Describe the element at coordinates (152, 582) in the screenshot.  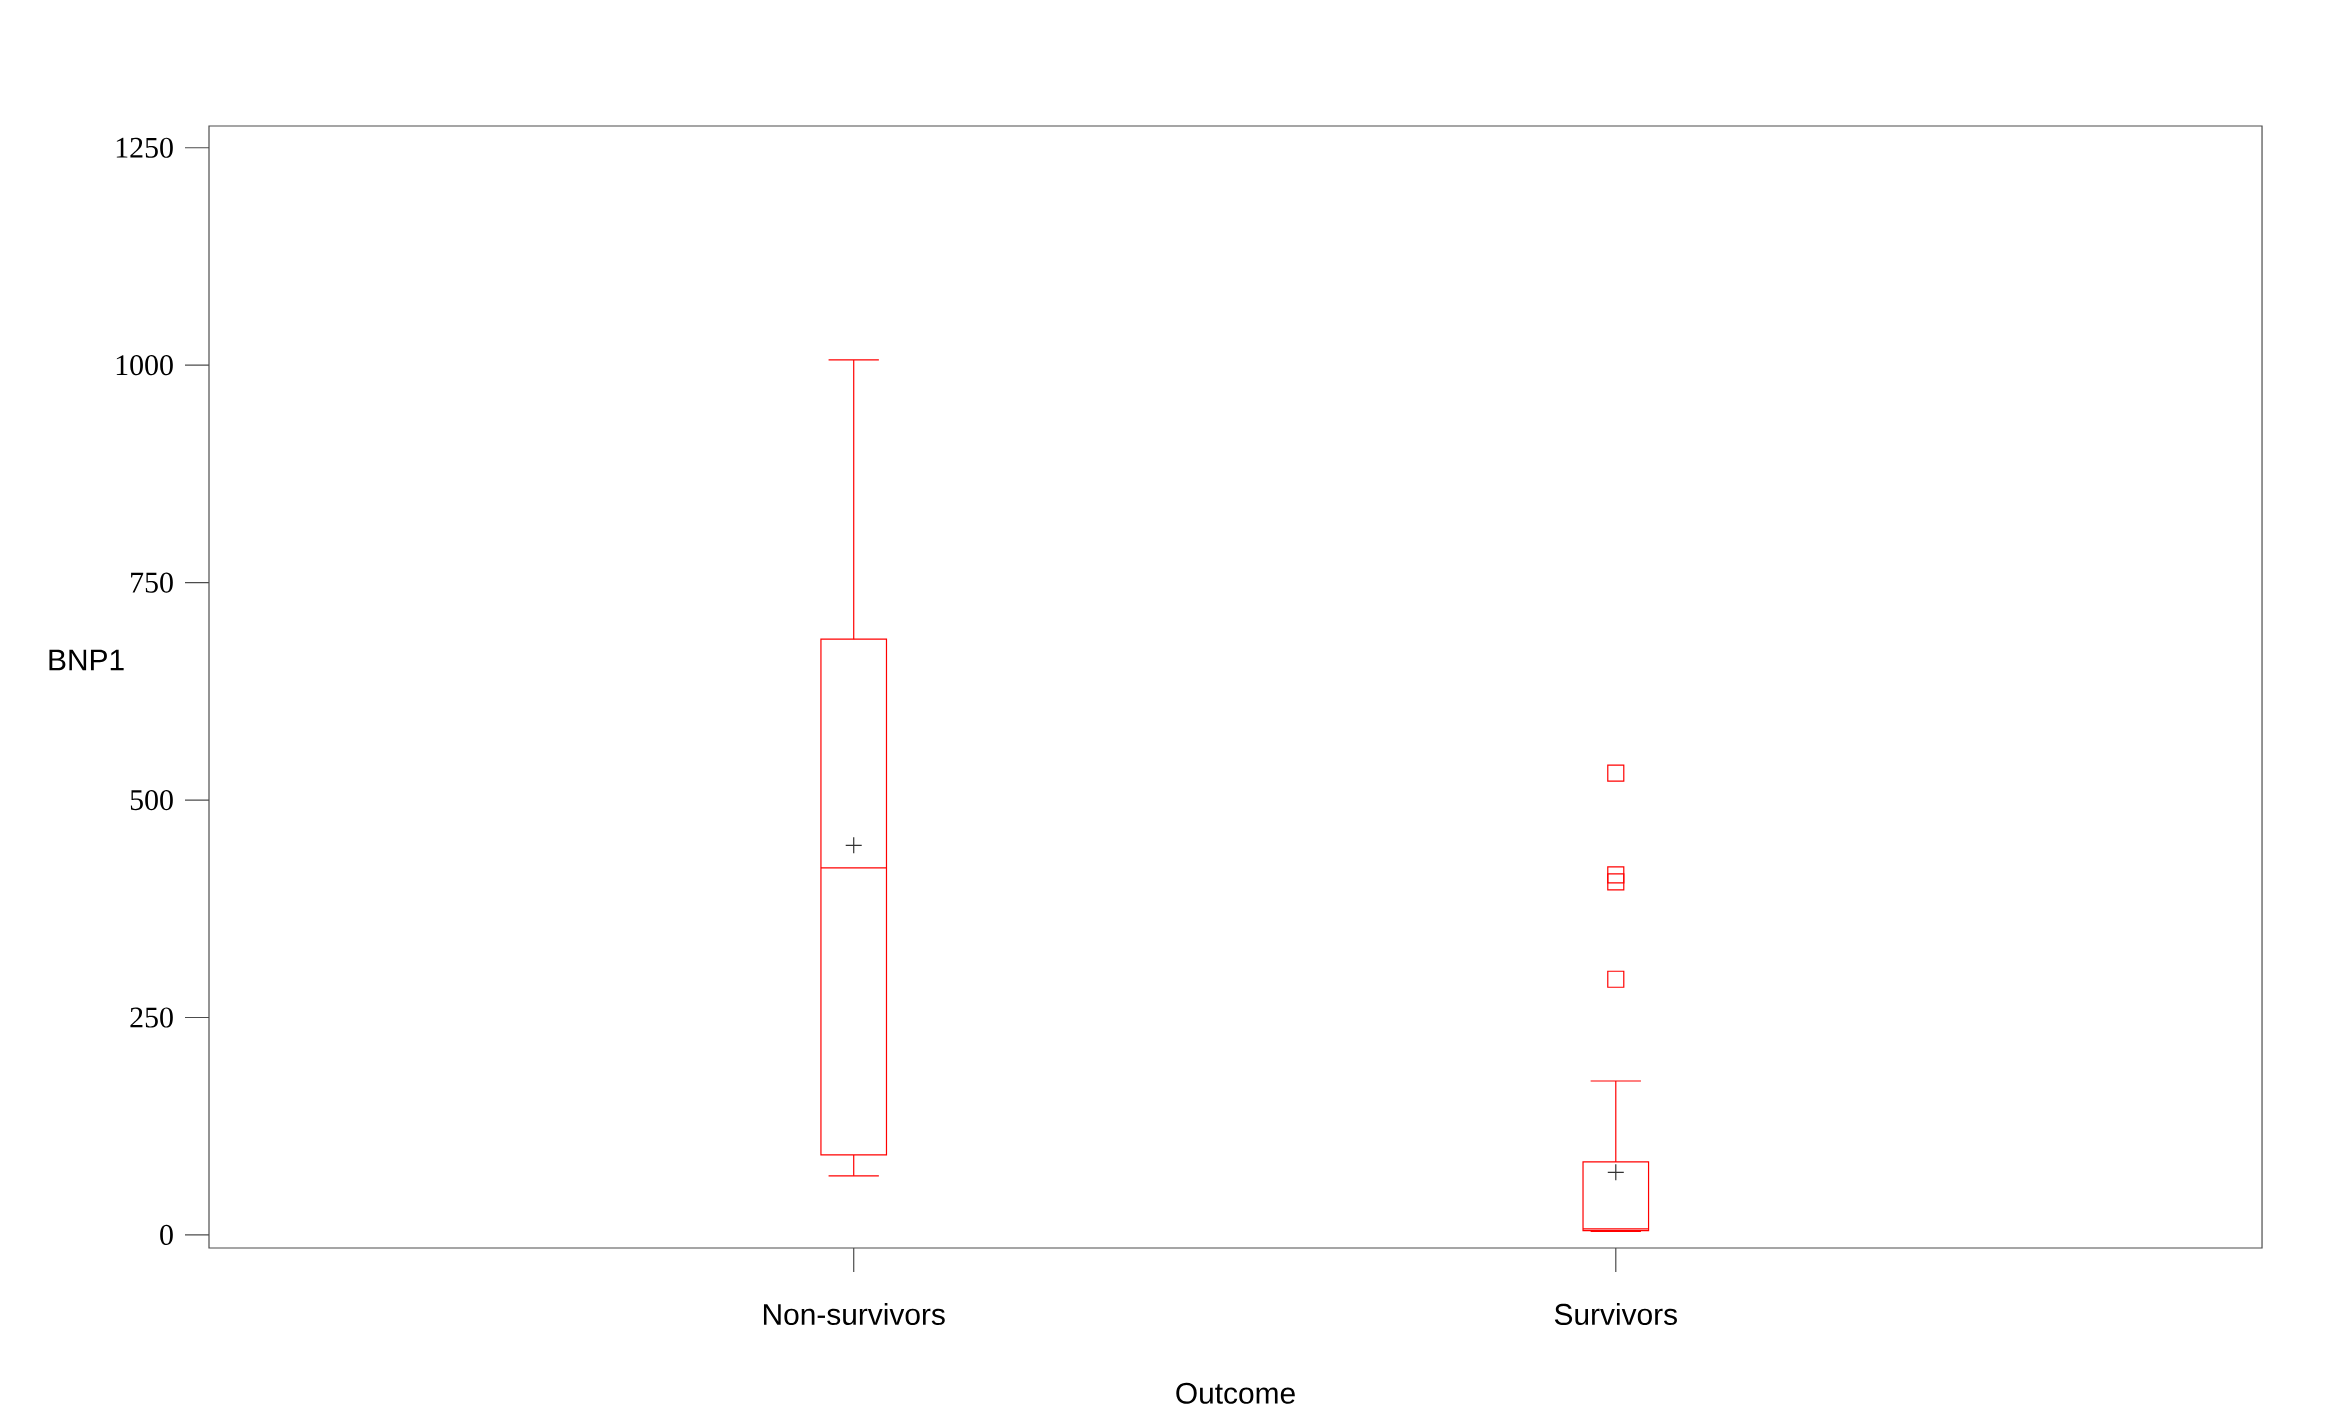
I see `y-tick-label: 750` at that location.